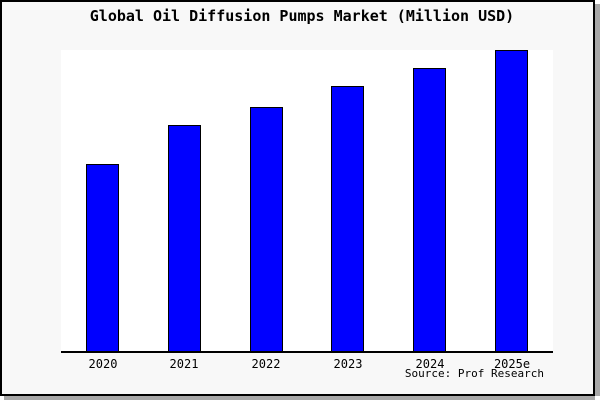 Image resolution: width=600 pixels, height=400 pixels. What do you see at coordinates (299, 398) in the screenshot?
I see `frame-shadow-bottom` at bounding box center [299, 398].